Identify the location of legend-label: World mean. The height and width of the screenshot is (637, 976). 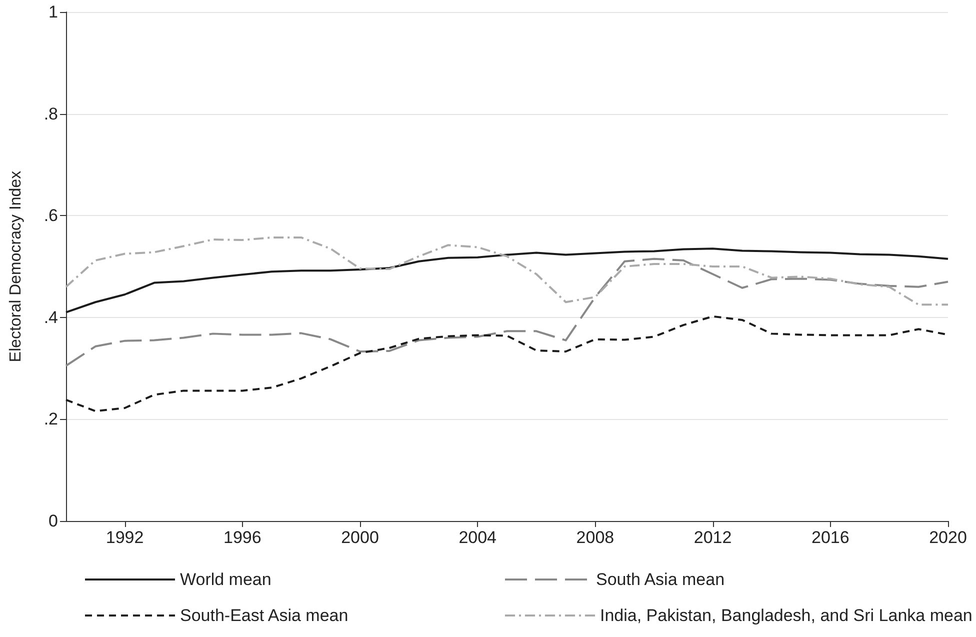
(226, 579).